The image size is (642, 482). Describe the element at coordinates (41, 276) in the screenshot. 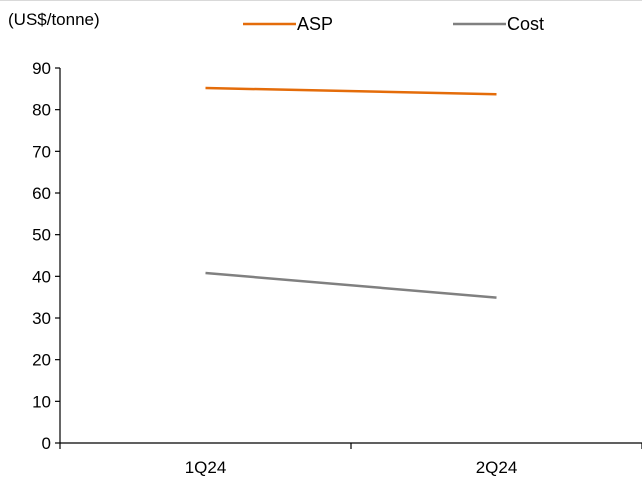

I see `y-tick-label: 40` at that location.